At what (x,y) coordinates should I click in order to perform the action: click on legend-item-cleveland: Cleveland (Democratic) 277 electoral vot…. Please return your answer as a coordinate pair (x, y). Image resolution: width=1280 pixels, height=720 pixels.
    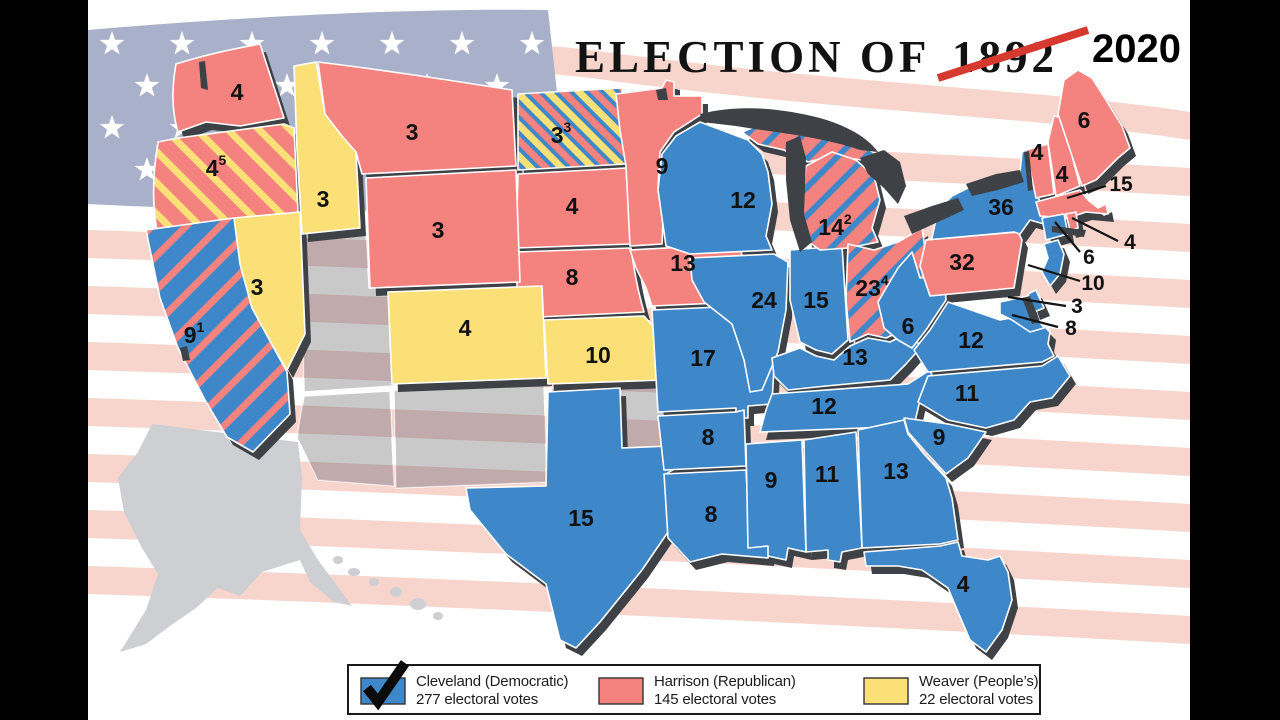
    Looking at the image, I should click on (464, 685).